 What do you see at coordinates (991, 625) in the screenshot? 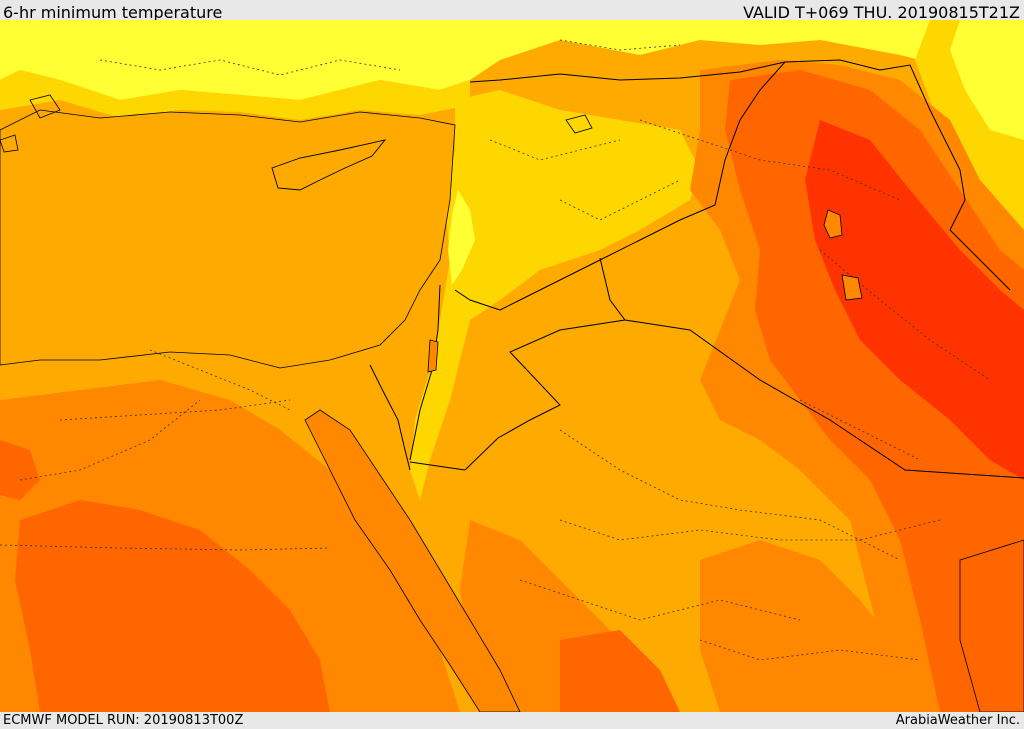
I see `sea-gulf` at bounding box center [991, 625].